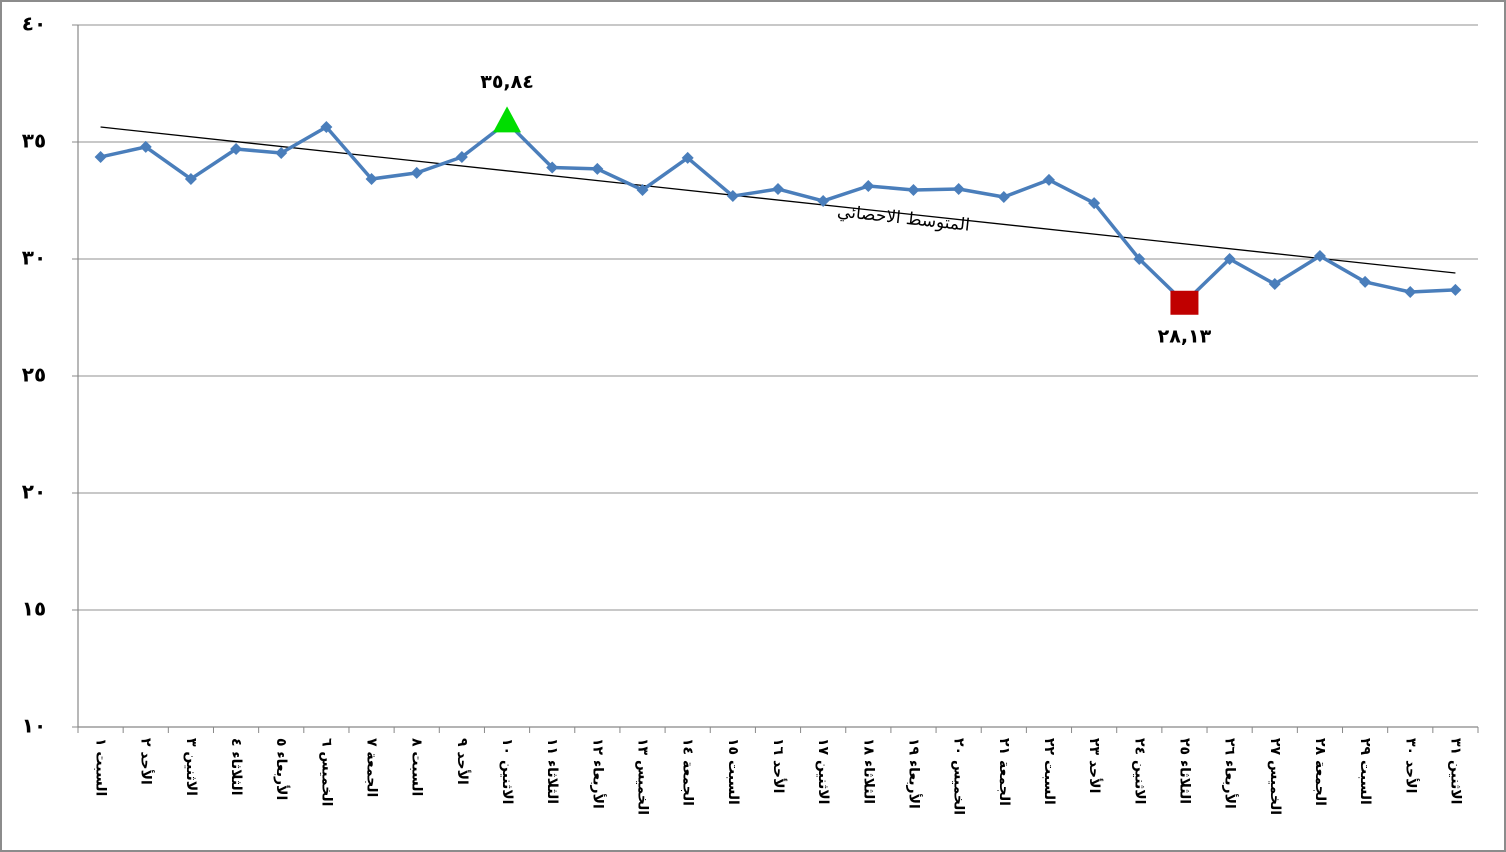 Image resolution: width=1506 pixels, height=852 pixels. Describe the element at coordinates (236, 767) in the screenshot. I see `x-tick-label: الثلاثاء ٤` at that location.